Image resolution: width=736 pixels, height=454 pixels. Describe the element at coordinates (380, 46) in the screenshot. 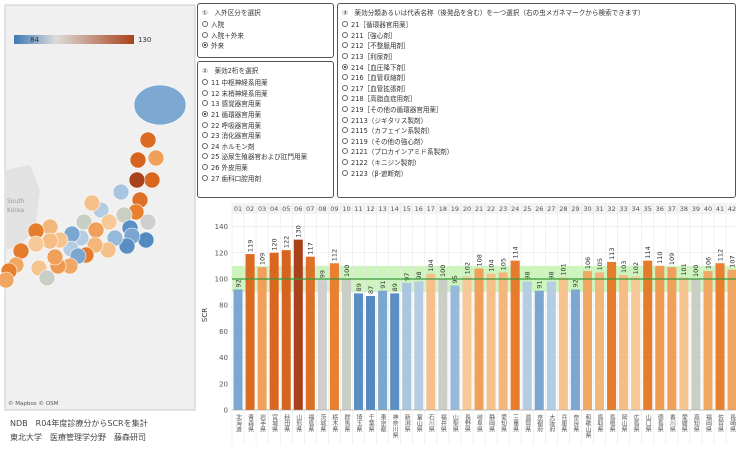

I see `option-label: 212［不整脈用剤］` at that location.